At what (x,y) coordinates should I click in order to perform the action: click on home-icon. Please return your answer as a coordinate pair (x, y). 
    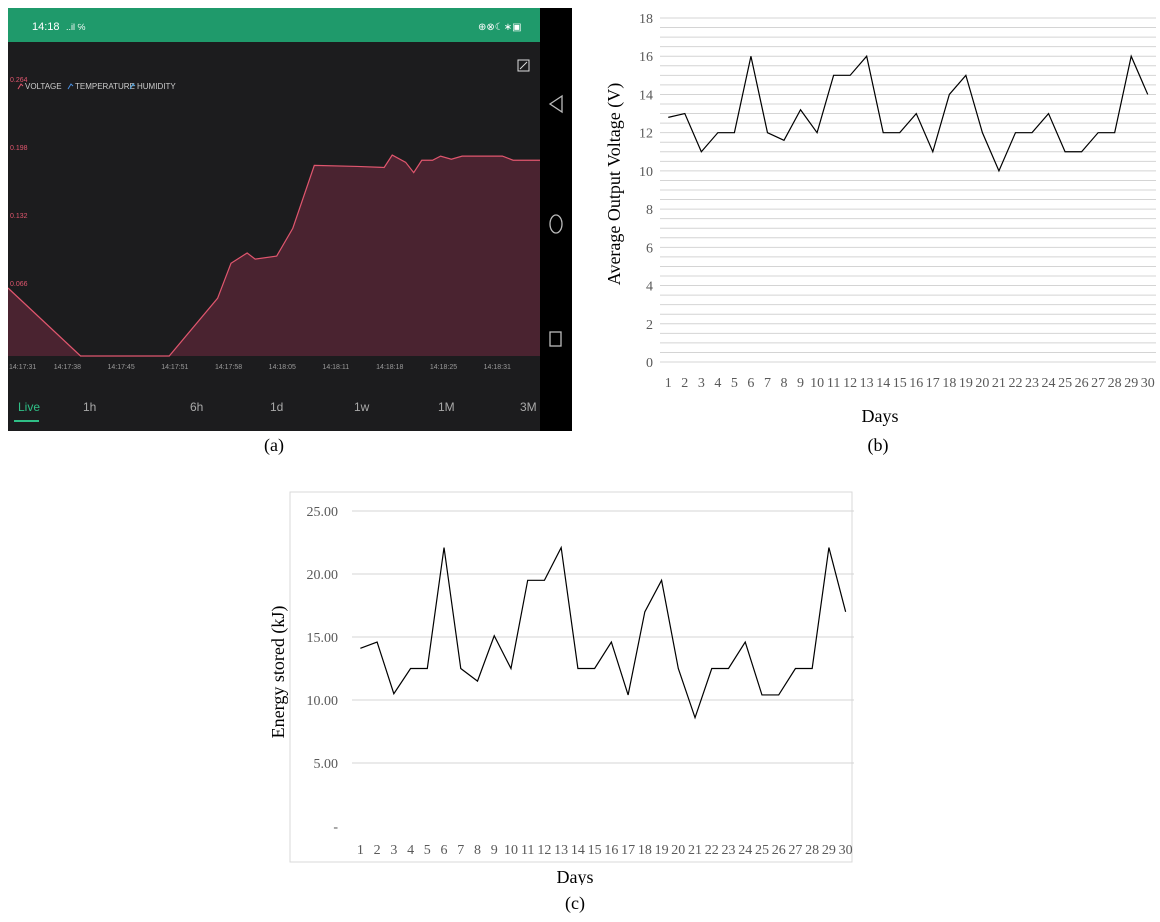
    Looking at the image, I should click on (556, 224).